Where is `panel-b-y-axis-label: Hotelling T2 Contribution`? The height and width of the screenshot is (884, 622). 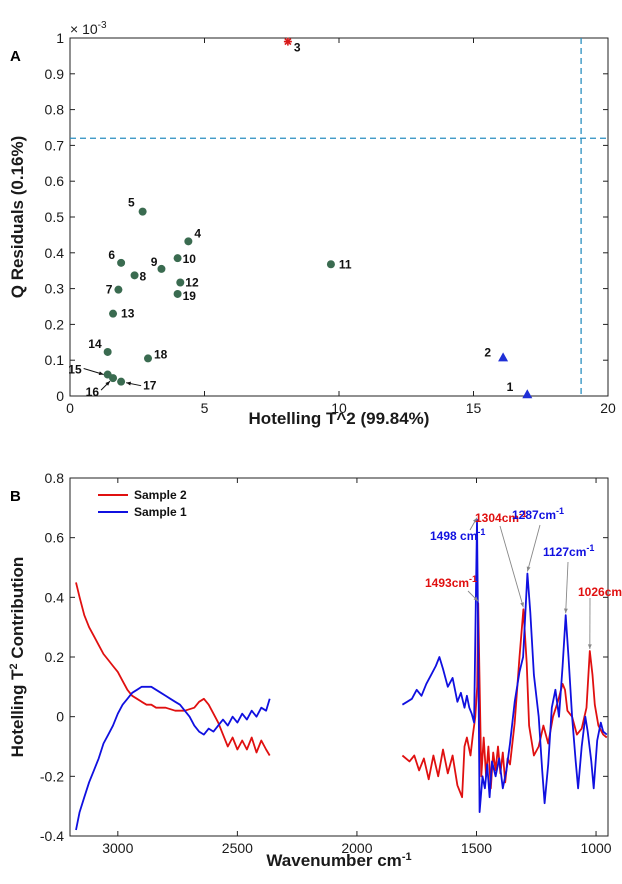
panel-b-y-axis-label: Hotelling T2 Contribution is located at coordinates (17, 657).